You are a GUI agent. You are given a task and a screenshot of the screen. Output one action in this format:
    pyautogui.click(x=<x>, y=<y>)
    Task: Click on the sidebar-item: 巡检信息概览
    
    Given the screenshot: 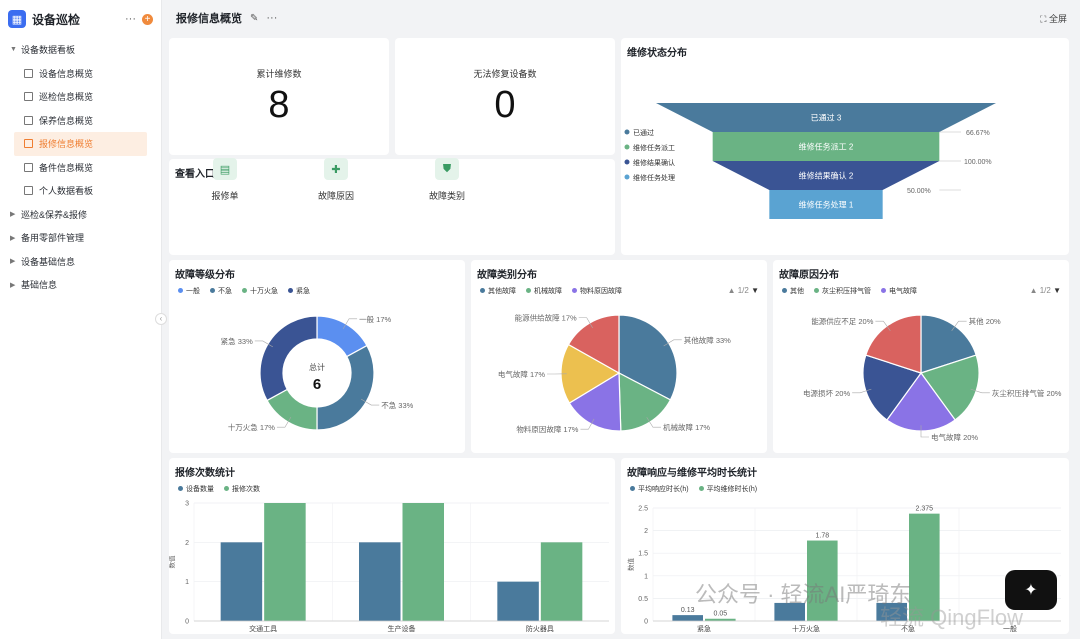 What is the action you would take?
    pyautogui.click(x=80, y=97)
    